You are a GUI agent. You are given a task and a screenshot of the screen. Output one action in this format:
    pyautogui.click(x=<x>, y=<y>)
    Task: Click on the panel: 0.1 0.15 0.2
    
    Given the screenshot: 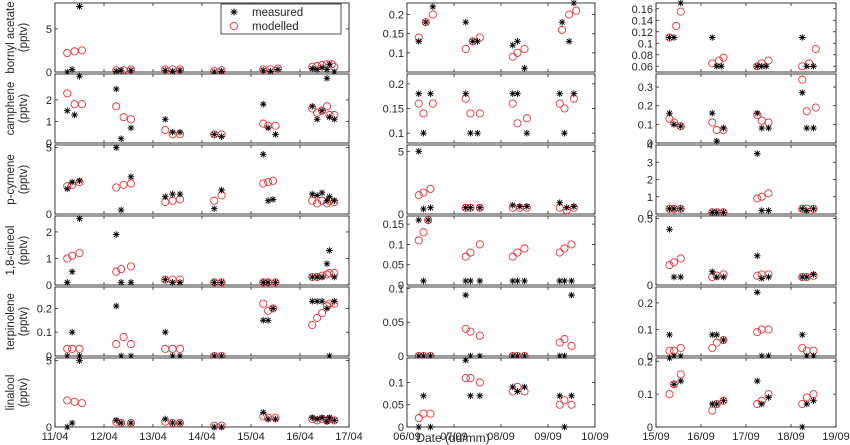 What is the action you would take?
    pyautogui.click(x=489, y=108)
    